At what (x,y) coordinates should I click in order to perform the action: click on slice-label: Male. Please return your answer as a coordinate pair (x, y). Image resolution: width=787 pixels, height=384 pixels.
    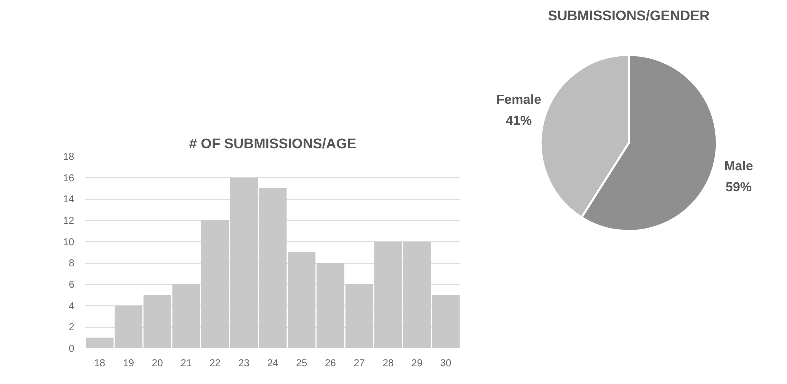
    Looking at the image, I should click on (739, 166).